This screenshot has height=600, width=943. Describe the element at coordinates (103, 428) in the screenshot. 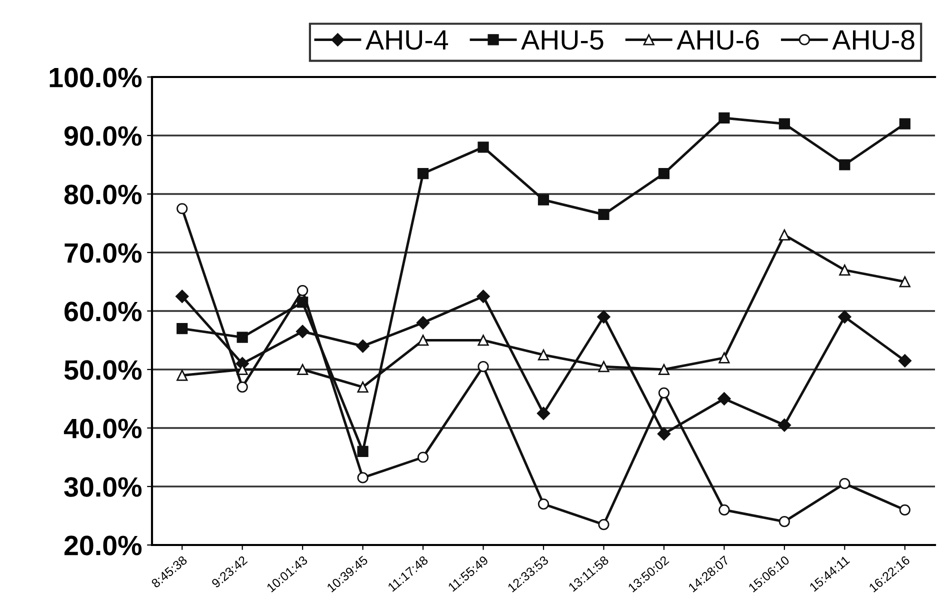

I see `y-tick-label: 40.0%` at that location.